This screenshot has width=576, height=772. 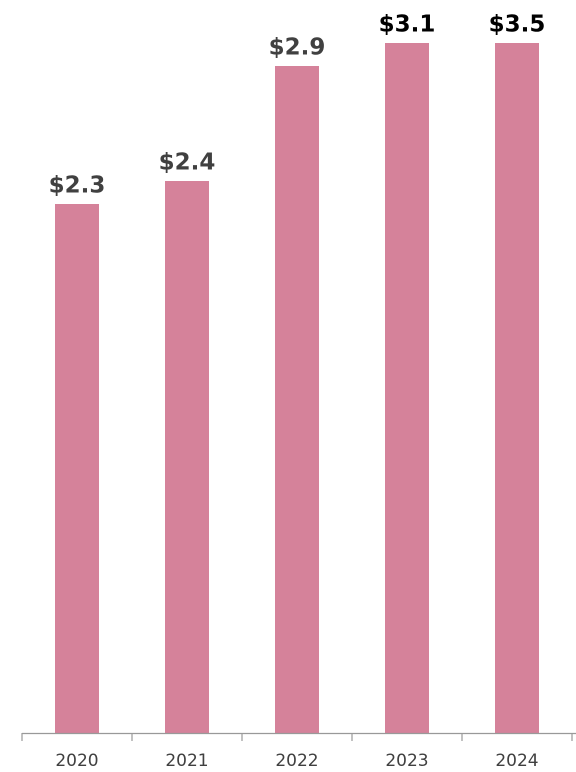 What do you see at coordinates (297, 48) in the screenshot?
I see `value-label: $2.9` at bounding box center [297, 48].